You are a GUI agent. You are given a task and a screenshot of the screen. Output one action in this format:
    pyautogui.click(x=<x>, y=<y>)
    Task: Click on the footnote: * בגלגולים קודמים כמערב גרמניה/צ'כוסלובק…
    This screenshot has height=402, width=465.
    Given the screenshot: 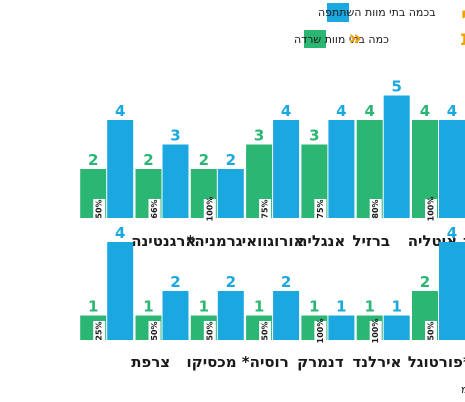 What is the action you would take?
    pyautogui.click(x=463, y=389)
    